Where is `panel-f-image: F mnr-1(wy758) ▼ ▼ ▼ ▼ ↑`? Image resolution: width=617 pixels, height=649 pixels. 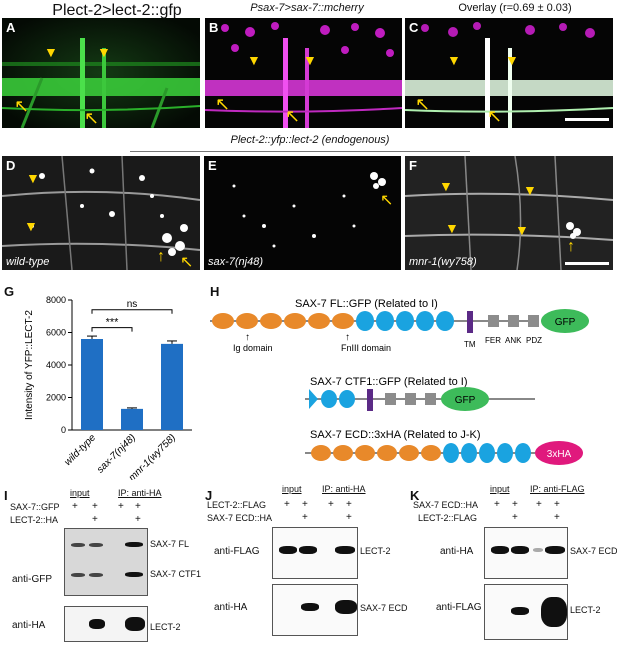 panel-f-image: F mnr-1(wy758) ▼ ▼ ▼ ▼ ↑ is located at coordinates (509, 213).